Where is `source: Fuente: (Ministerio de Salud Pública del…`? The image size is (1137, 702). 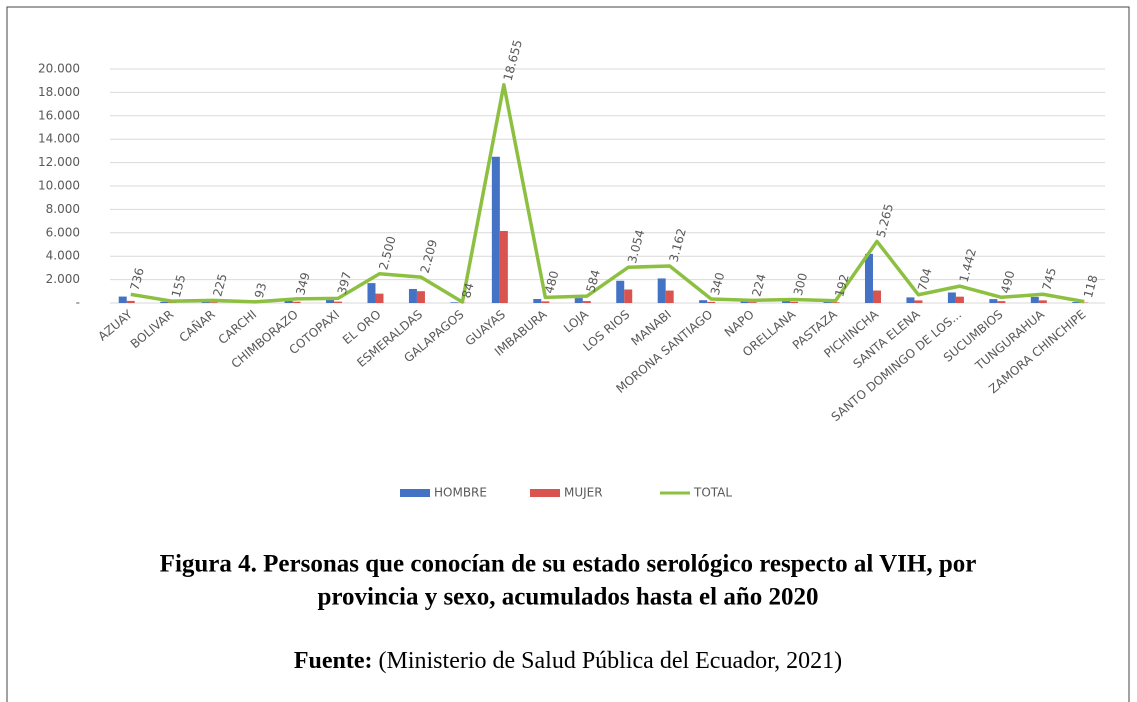 source: Fuente: (Ministerio de Salud Pública del… is located at coordinates (568, 661).